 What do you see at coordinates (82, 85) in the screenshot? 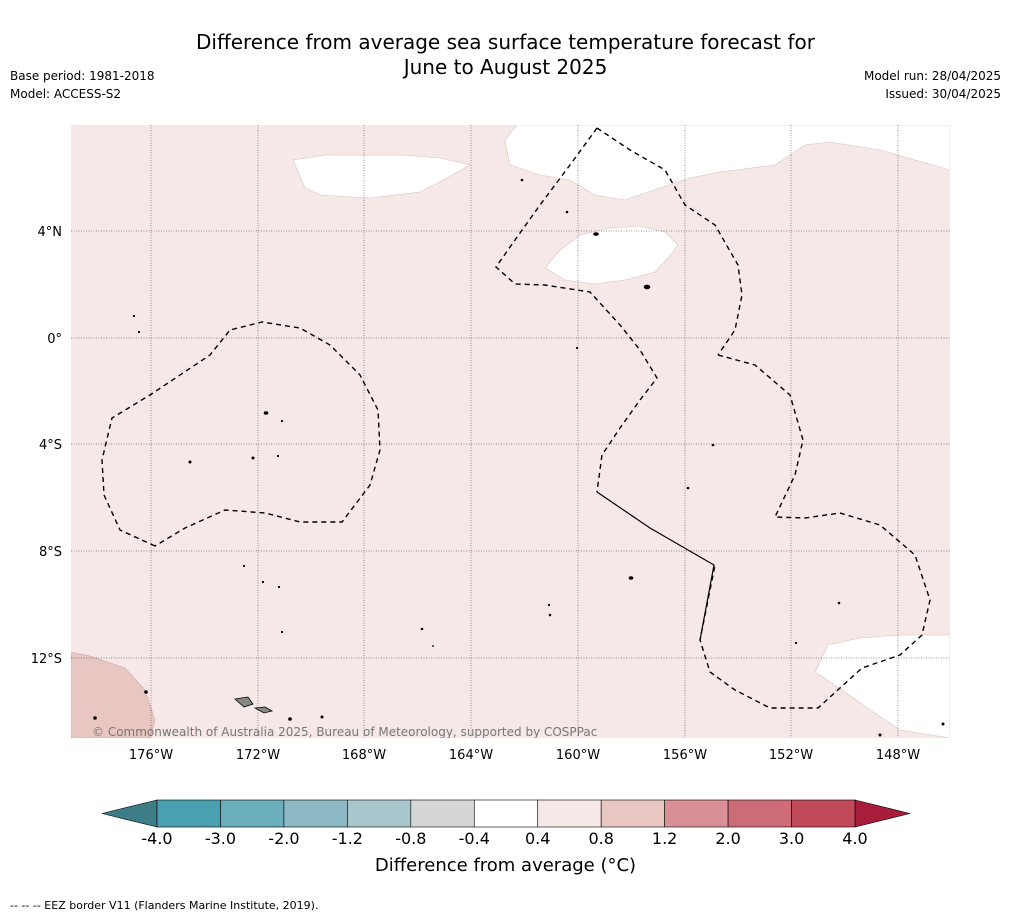
I see `meta-left: Base period: 1981-2018 Model: ACCESS-S2` at bounding box center [82, 85].